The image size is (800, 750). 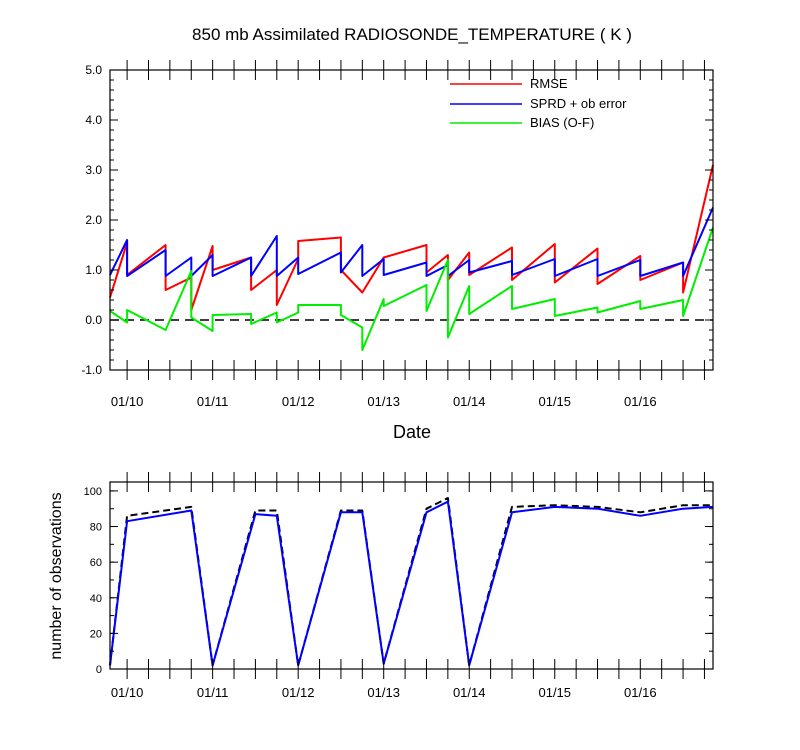 What do you see at coordinates (562, 122) in the screenshot?
I see `legend-label-bias: BIAS (O-F)` at bounding box center [562, 122].